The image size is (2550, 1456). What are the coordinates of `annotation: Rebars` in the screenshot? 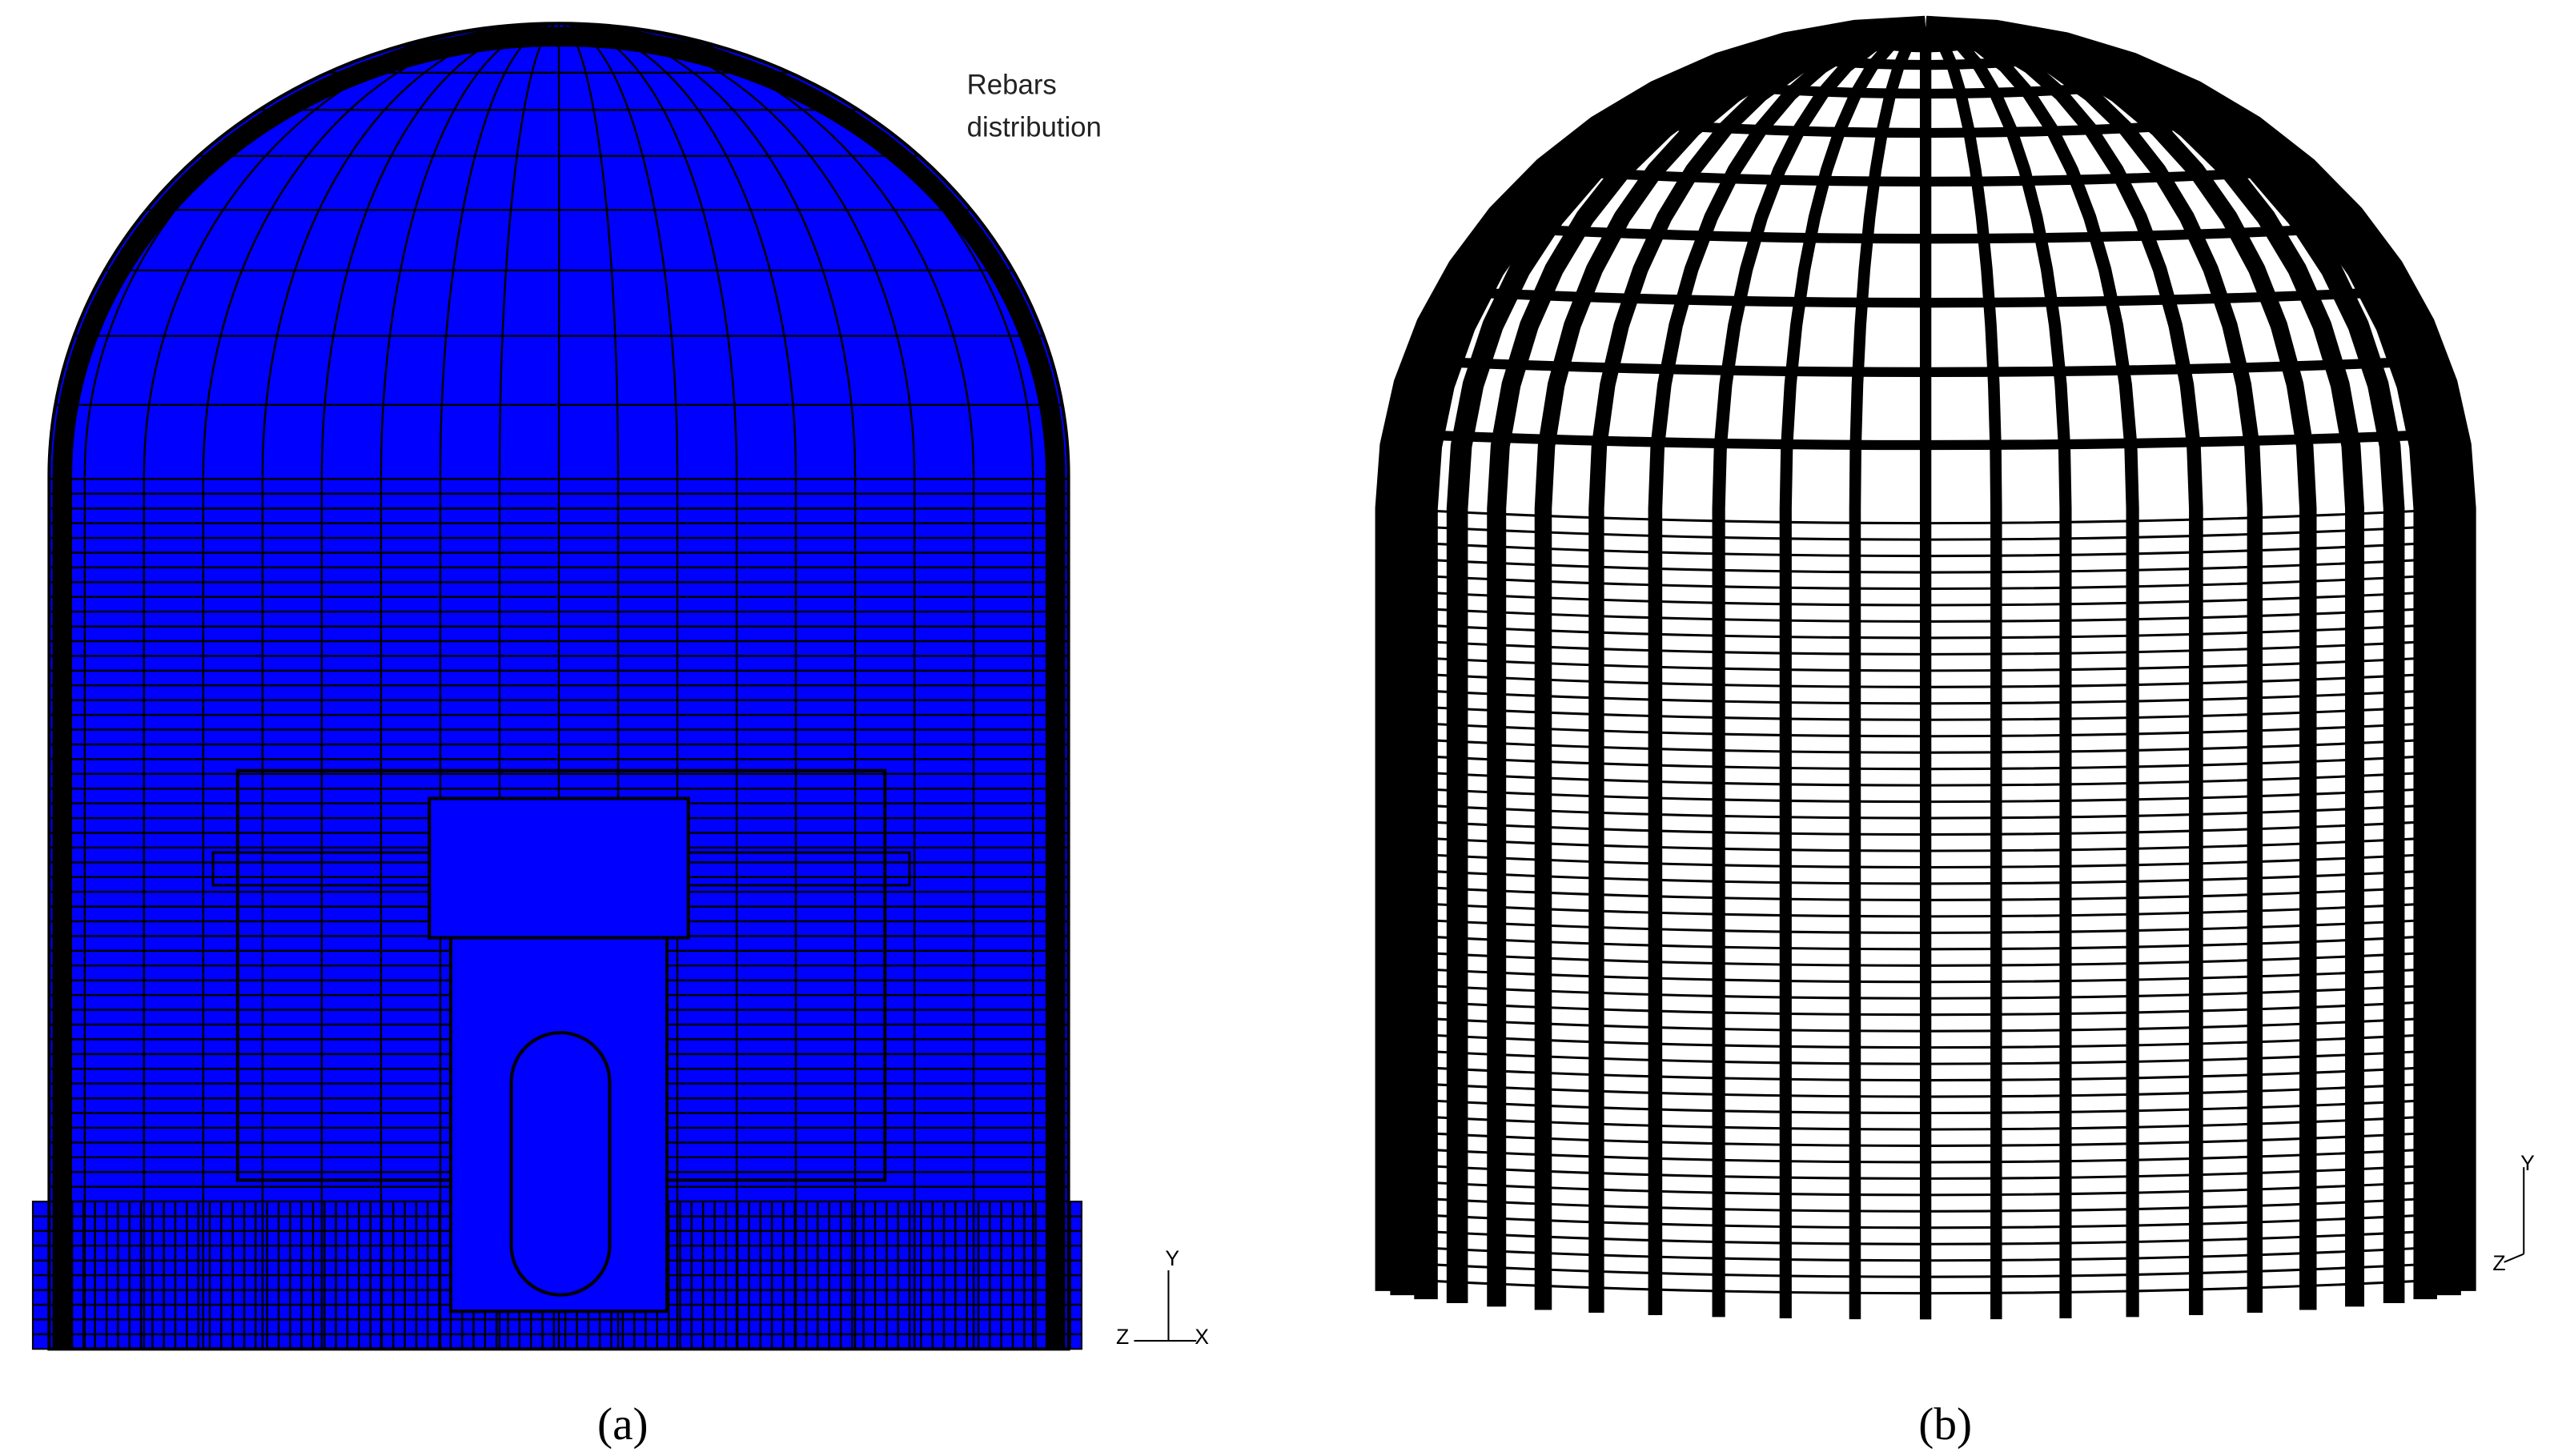 It's located at (1012, 85).